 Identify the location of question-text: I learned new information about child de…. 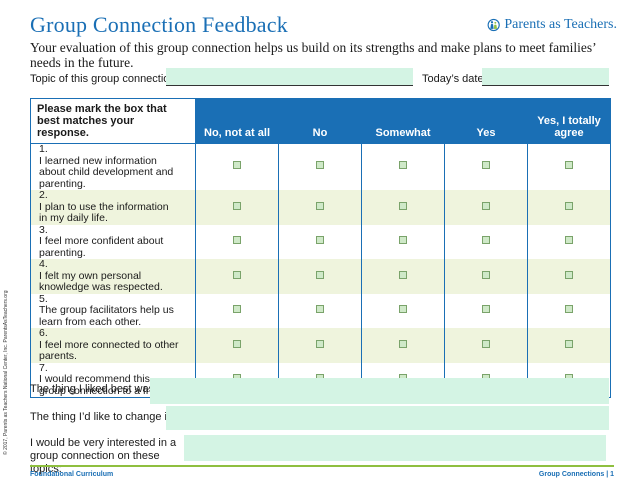
(106, 172).